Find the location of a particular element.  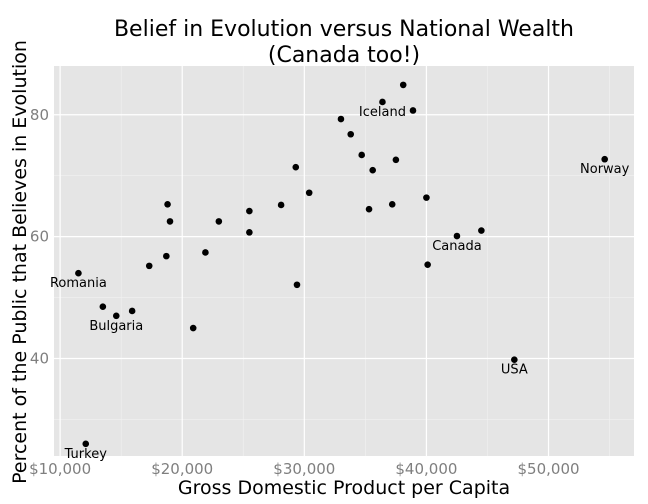

point-label: Canada is located at coordinates (456, 246).